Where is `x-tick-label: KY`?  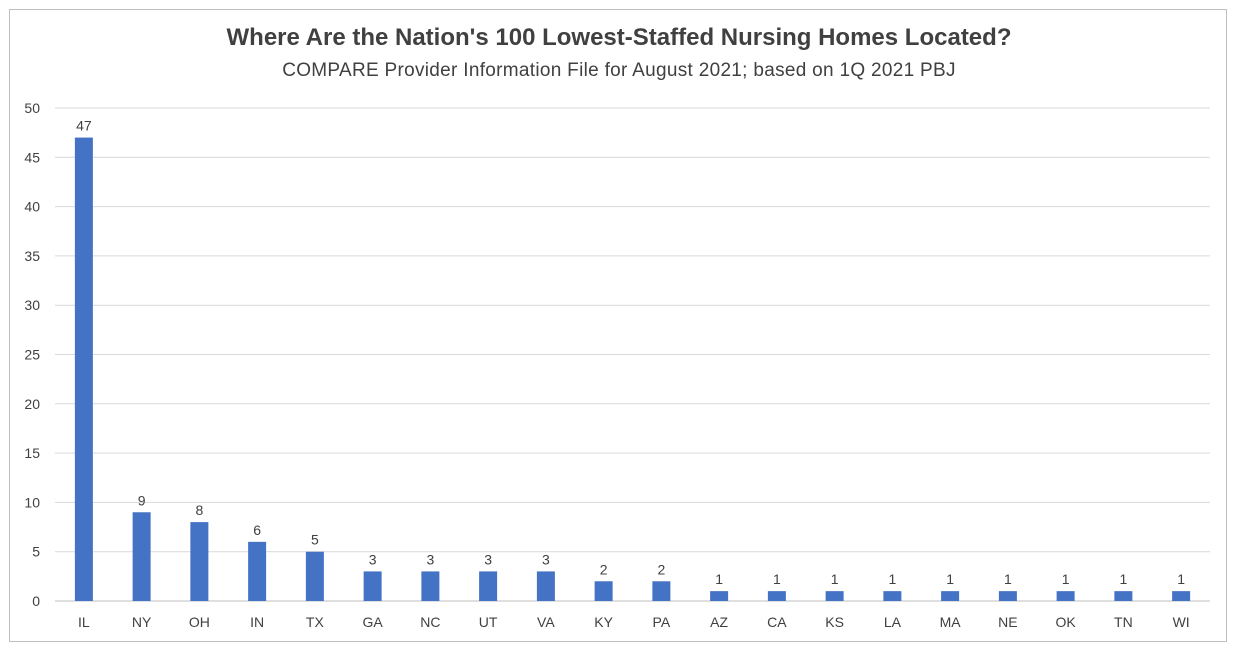 x-tick-label: KY is located at coordinates (603, 622).